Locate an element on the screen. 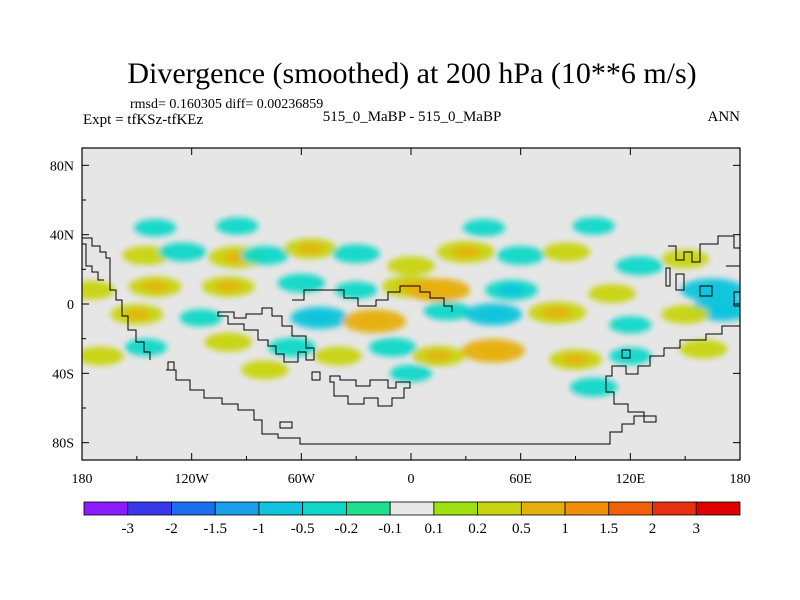  x-tick-label-3: 0 is located at coordinates (411, 479).